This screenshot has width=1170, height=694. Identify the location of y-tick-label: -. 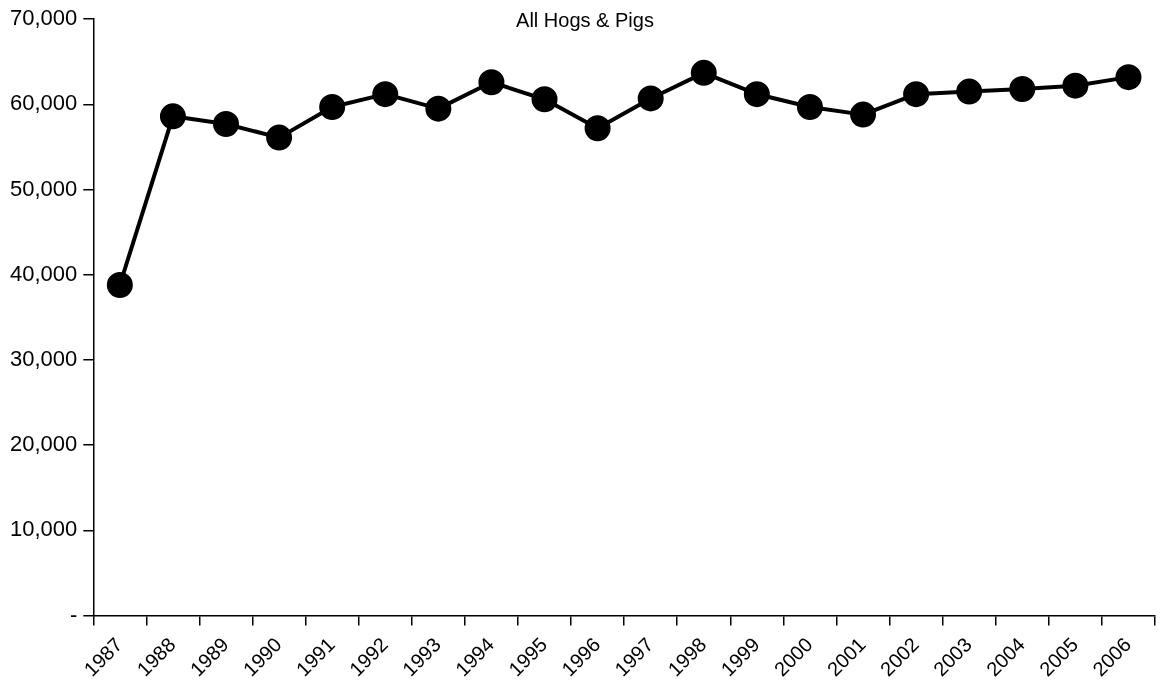
(73, 614).